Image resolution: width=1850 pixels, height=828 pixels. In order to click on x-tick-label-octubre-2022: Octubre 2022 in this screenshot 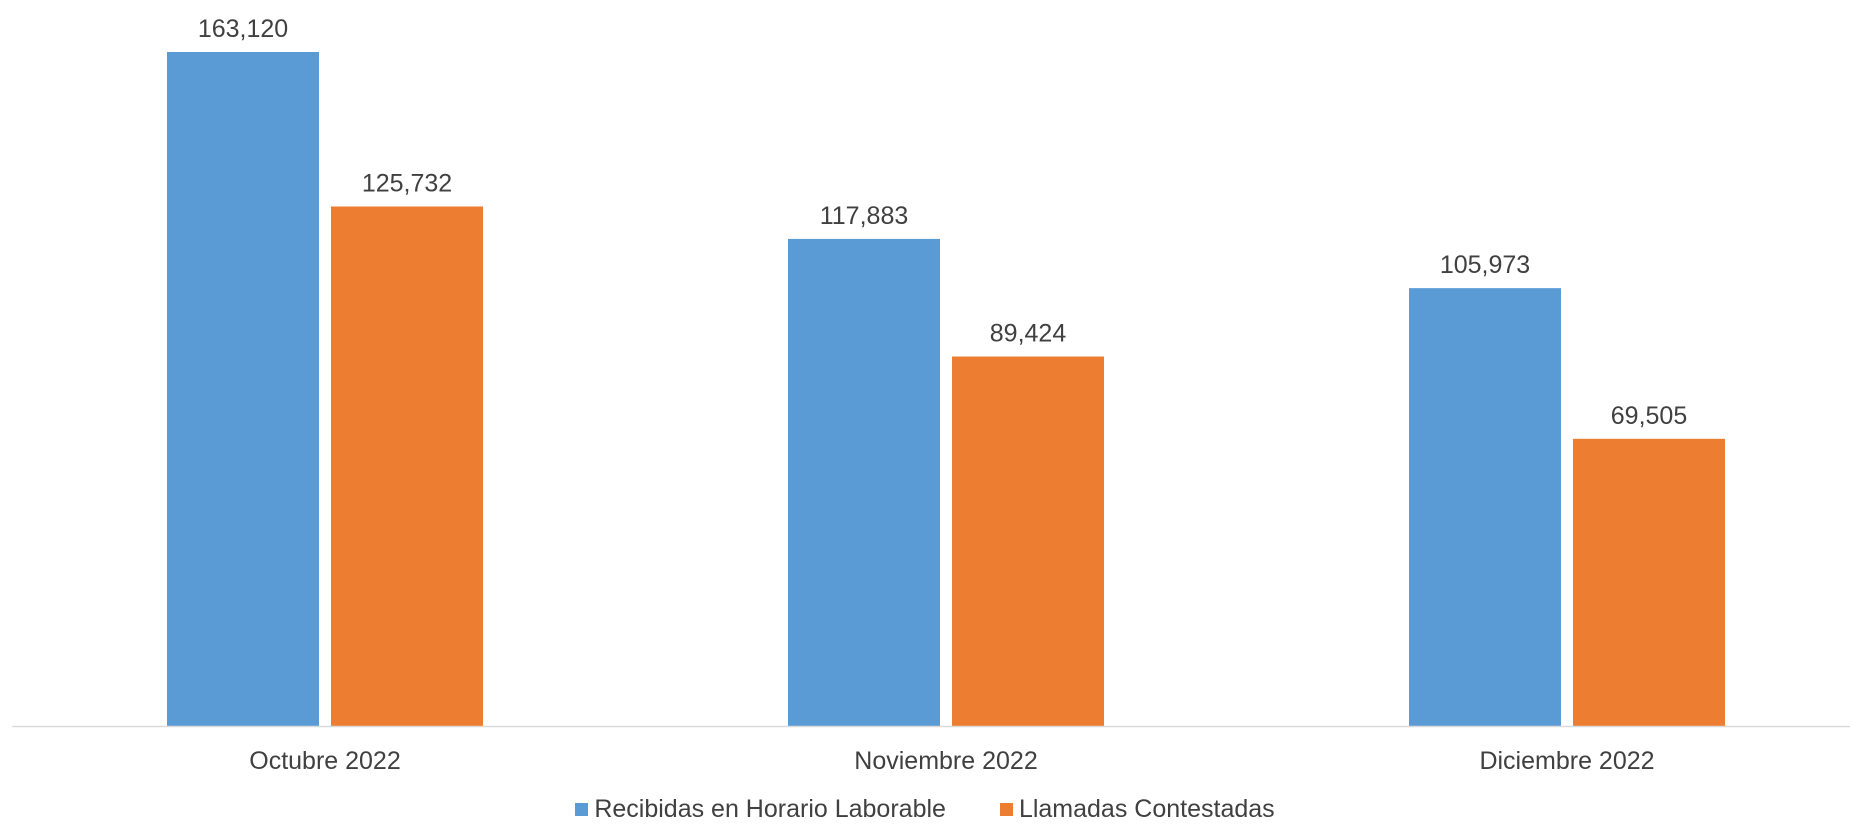, I will do `click(325, 761)`.